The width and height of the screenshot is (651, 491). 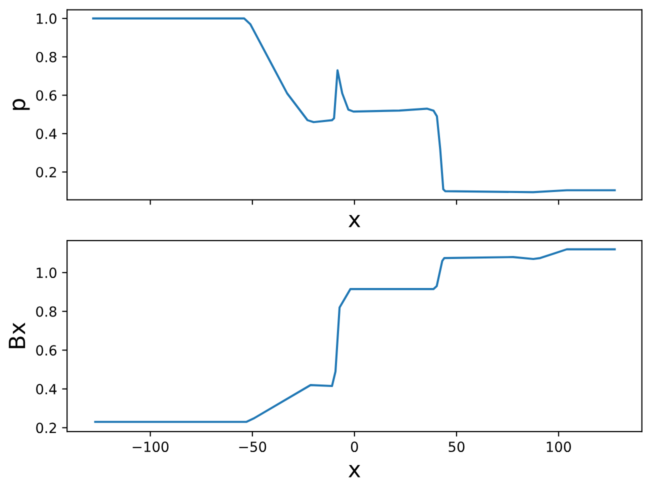 I want to click on y-axis-title: Bx, so click(x=17, y=335).